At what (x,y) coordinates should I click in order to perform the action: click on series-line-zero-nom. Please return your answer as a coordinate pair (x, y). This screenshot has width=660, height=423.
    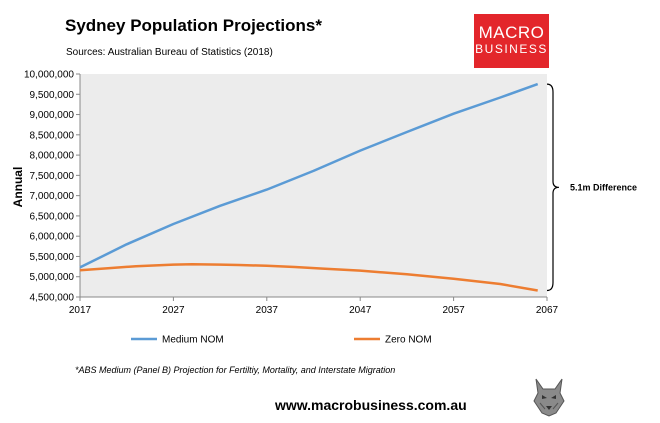
    Looking at the image, I should click on (308, 277).